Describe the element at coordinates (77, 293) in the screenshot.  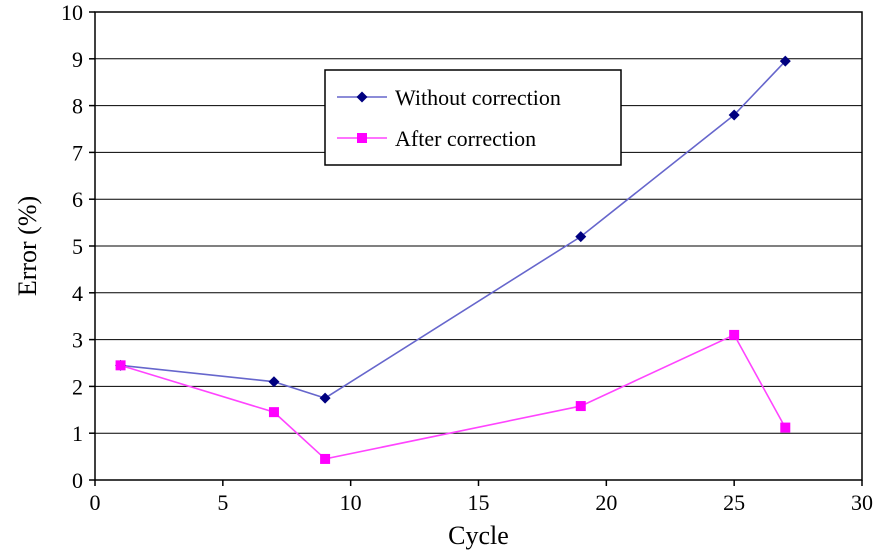
I see `y-tick-label: 4` at that location.